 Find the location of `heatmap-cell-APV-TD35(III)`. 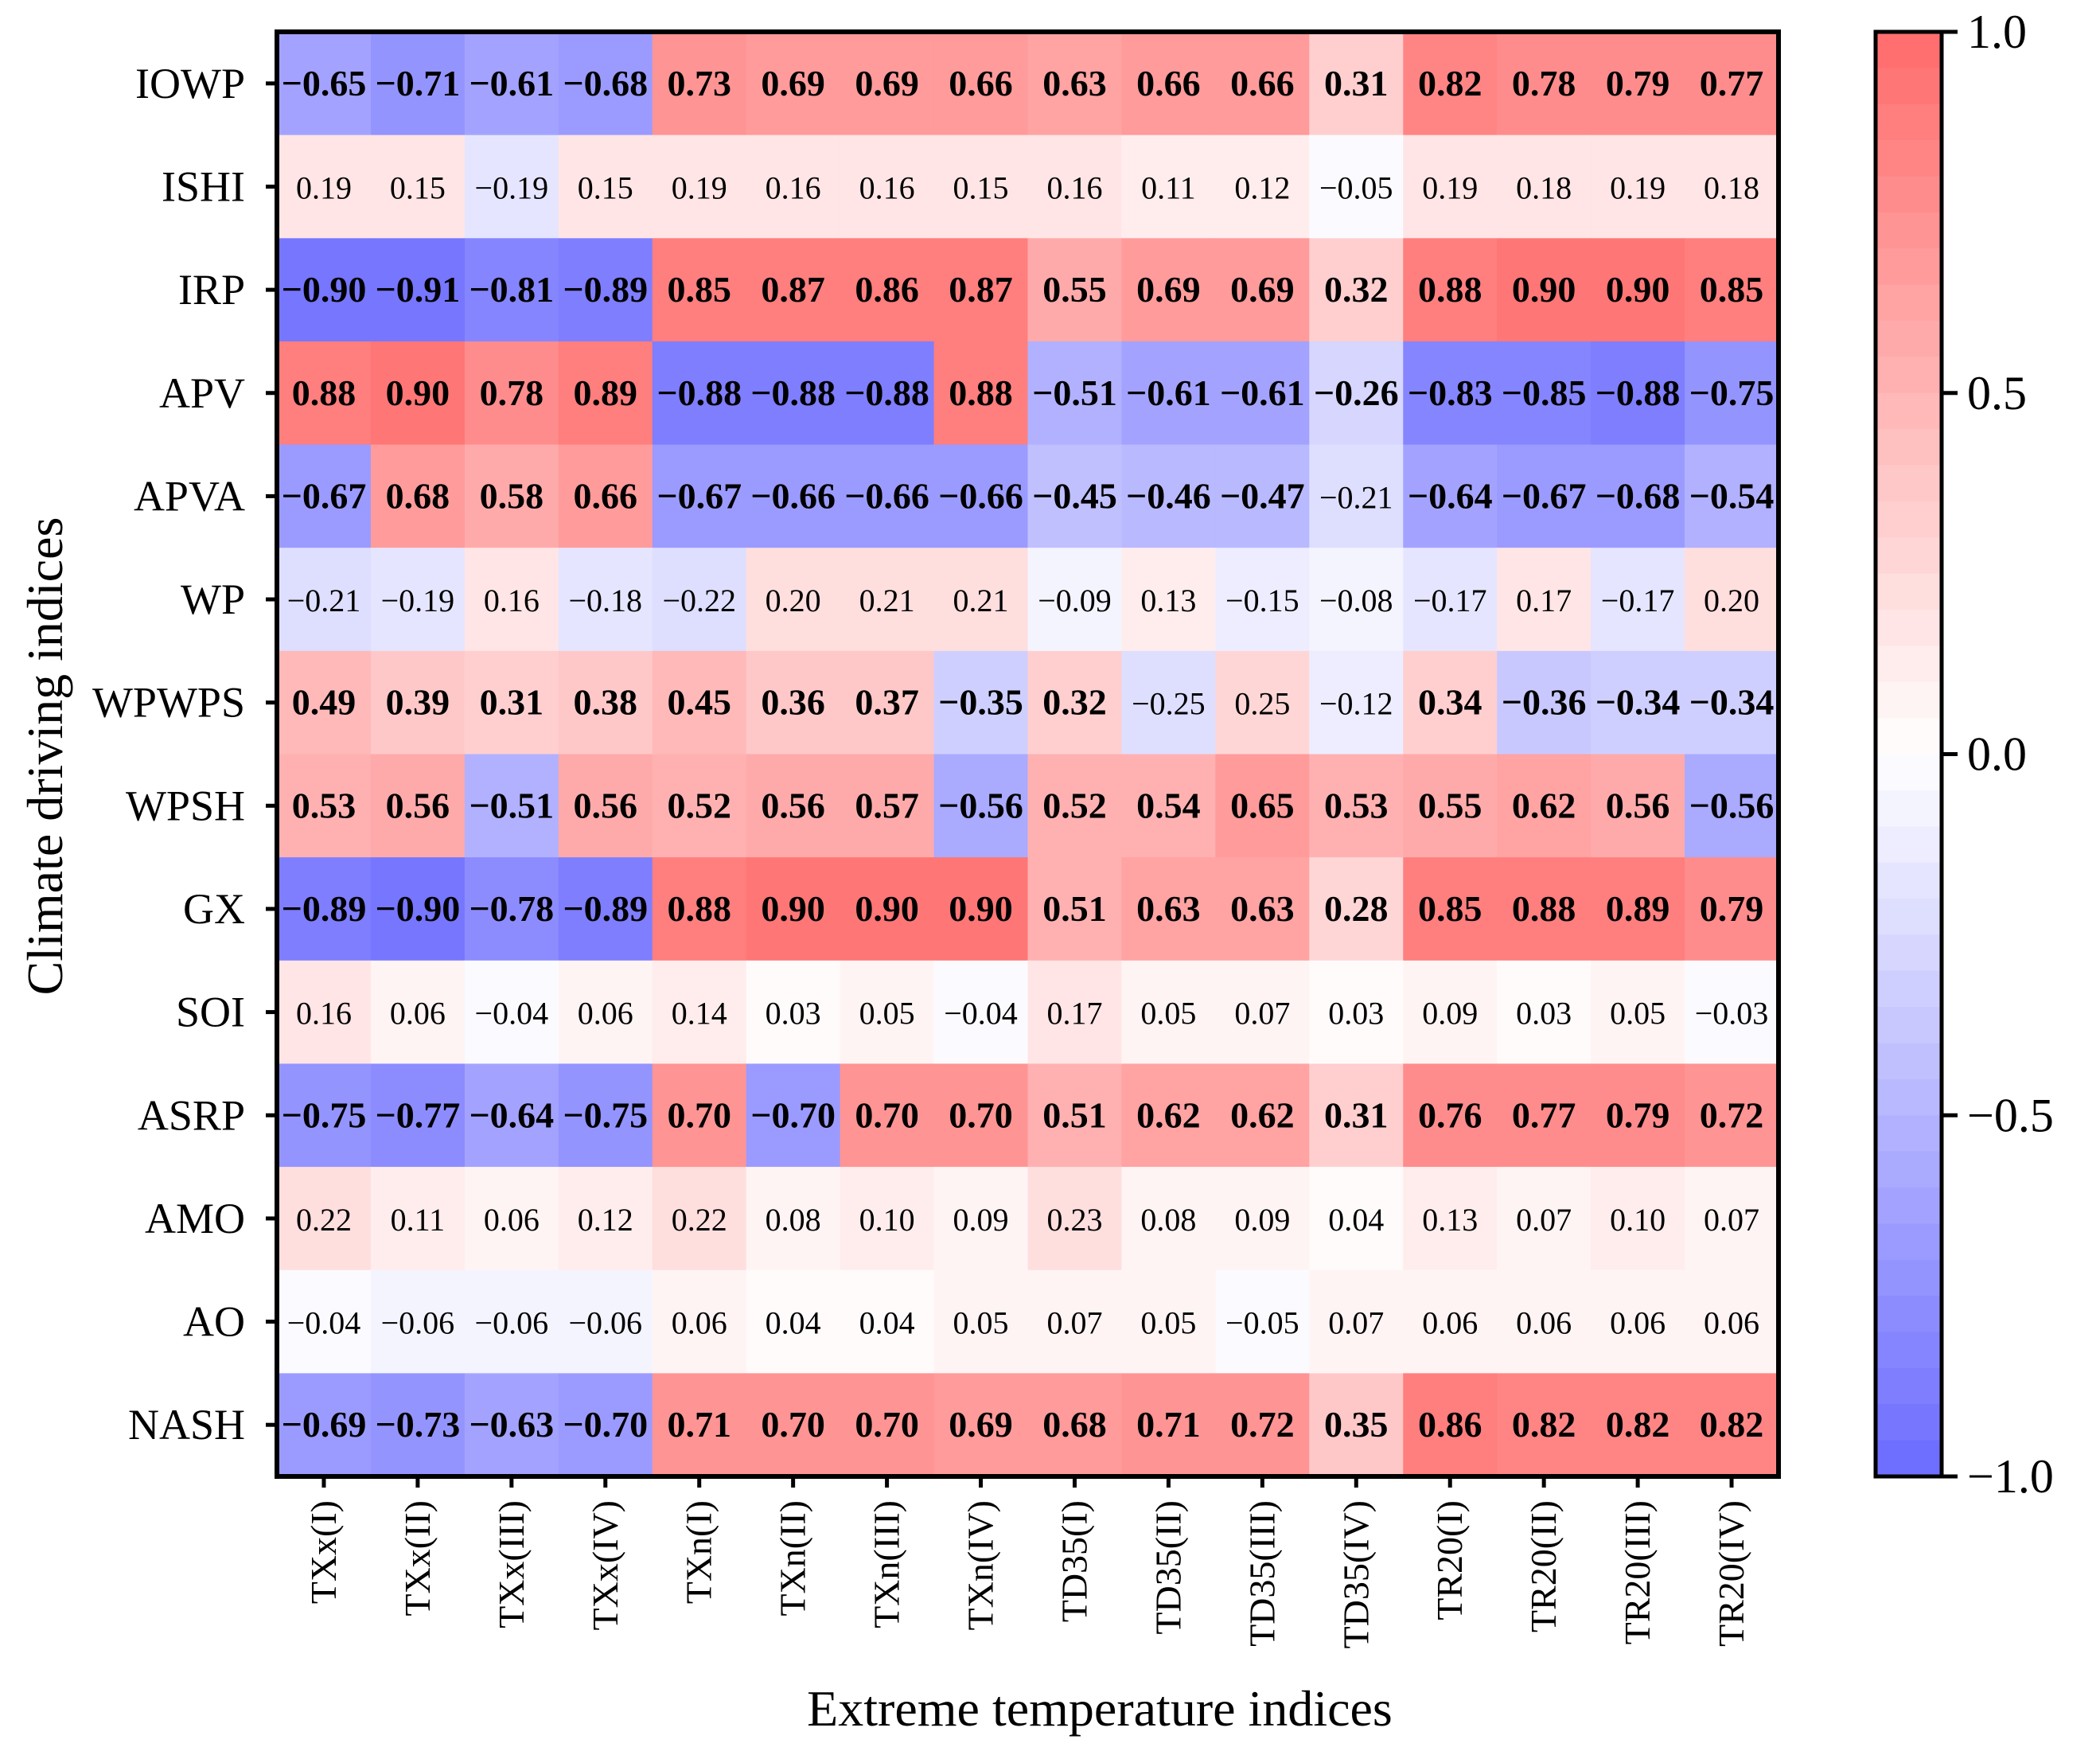

heatmap-cell-APV-TD35(III) is located at coordinates (1262, 393).